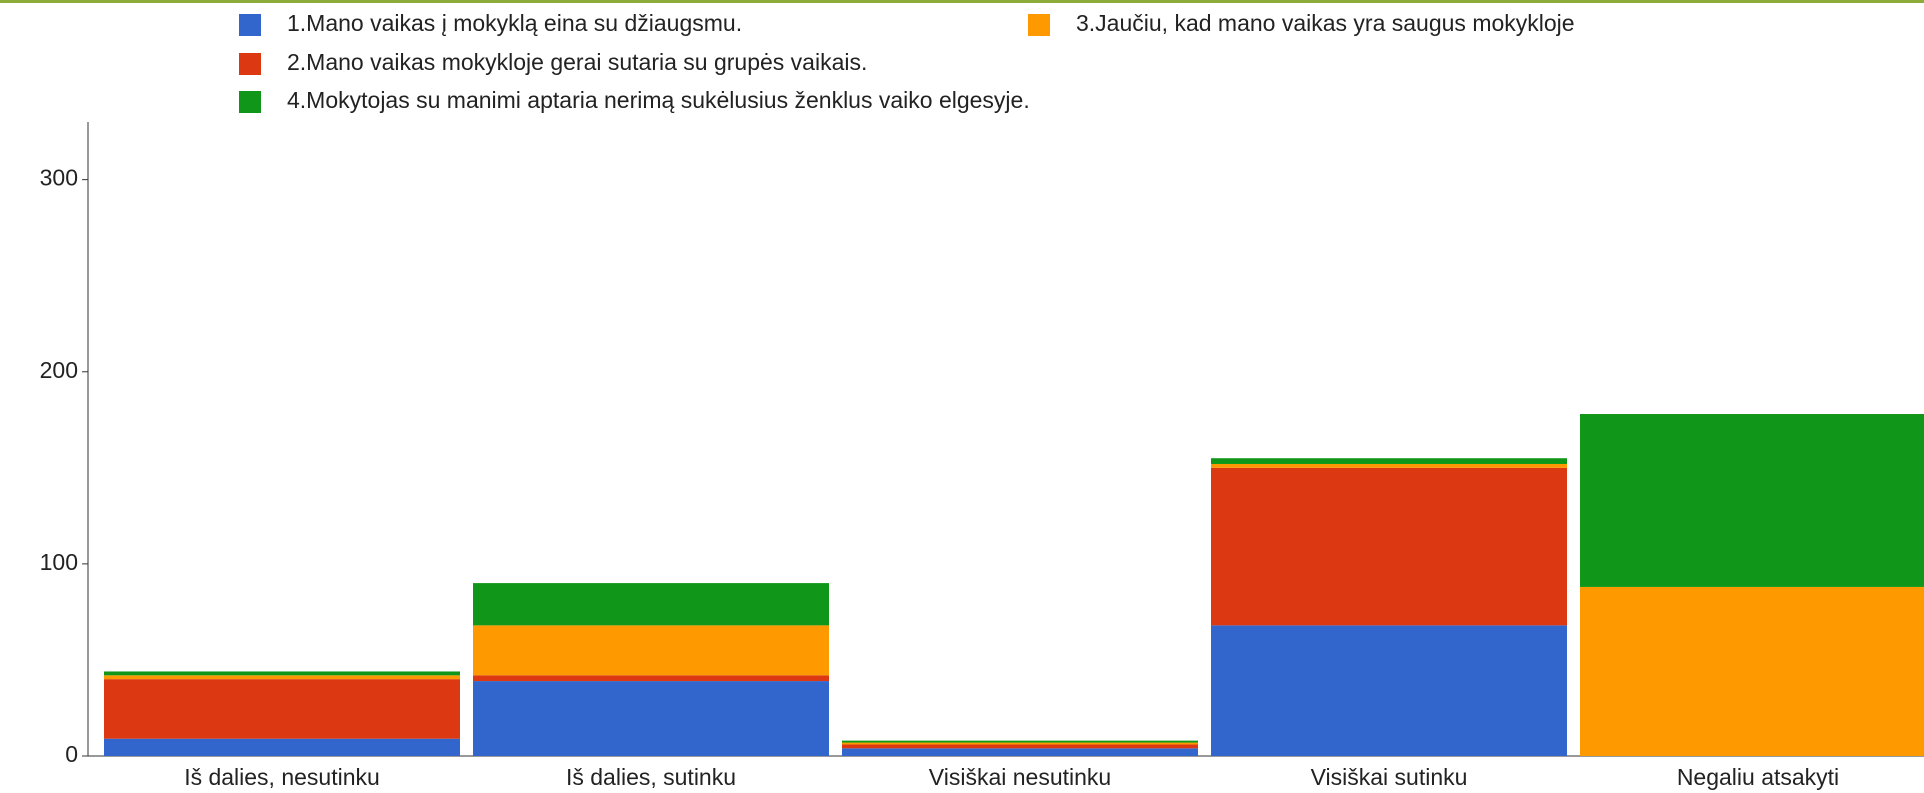 The image size is (1924, 793). What do you see at coordinates (651, 777) in the screenshot?
I see `x-tick-label: Iš dalies, sutinku` at bounding box center [651, 777].